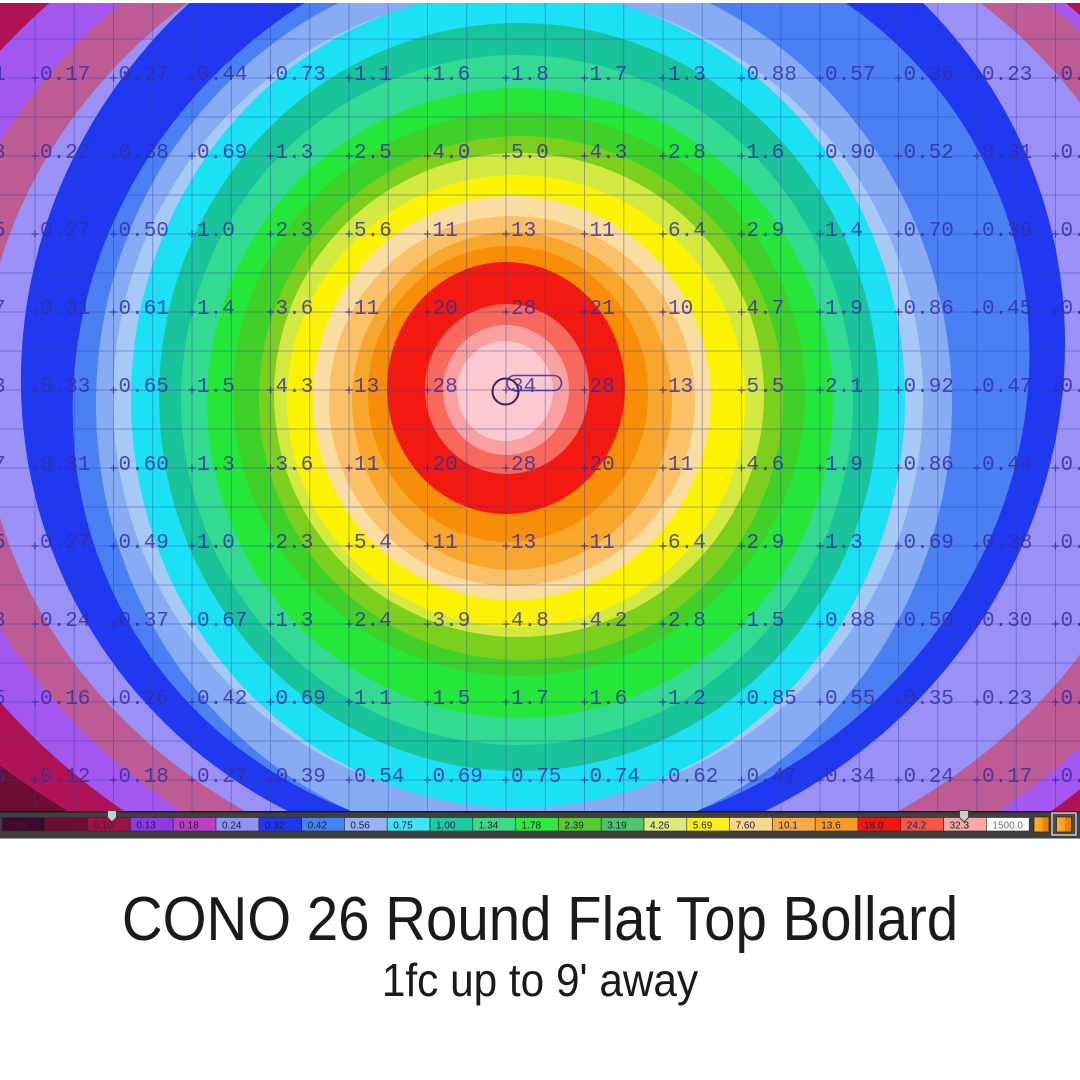 The height and width of the screenshot is (1080, 1080). What do you see at coordinates (144, 231) in the screenshot?
I see `svg-text: 0.50` at bounding box center [144, 231].